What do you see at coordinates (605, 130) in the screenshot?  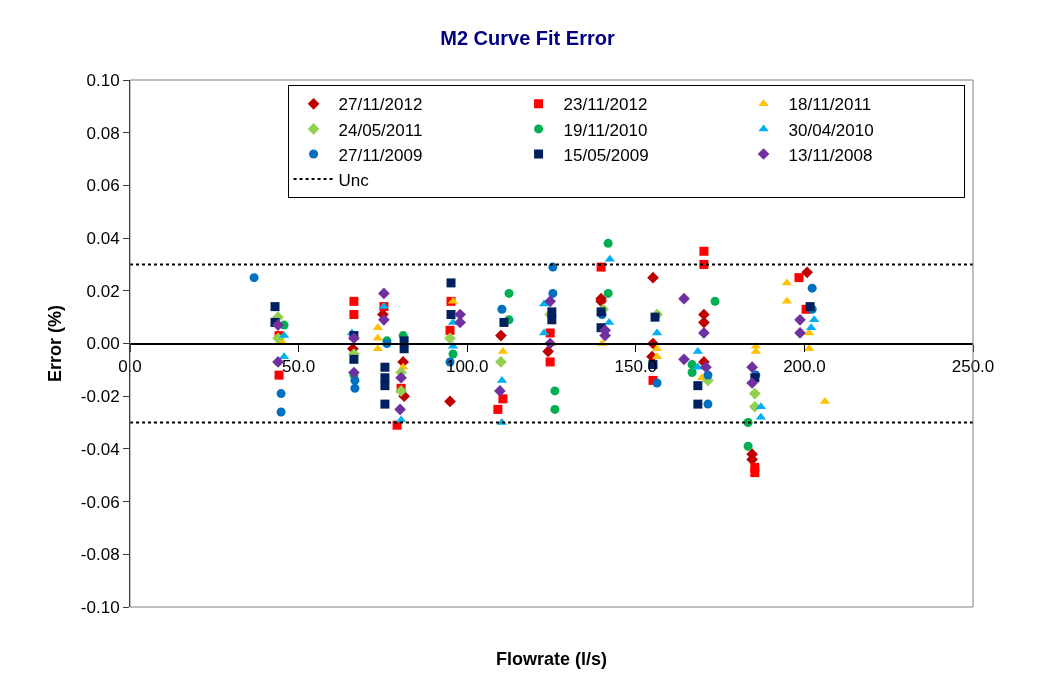 I see `legend-label: 19/11/2010` at bounding box center [605, 130].